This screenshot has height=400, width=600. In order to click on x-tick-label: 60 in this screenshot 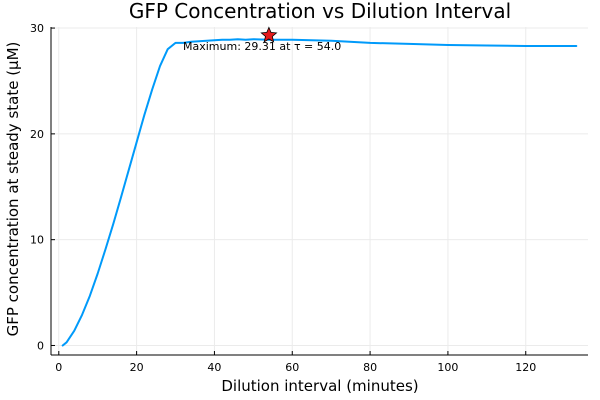, I will do `click(292, 367)`.